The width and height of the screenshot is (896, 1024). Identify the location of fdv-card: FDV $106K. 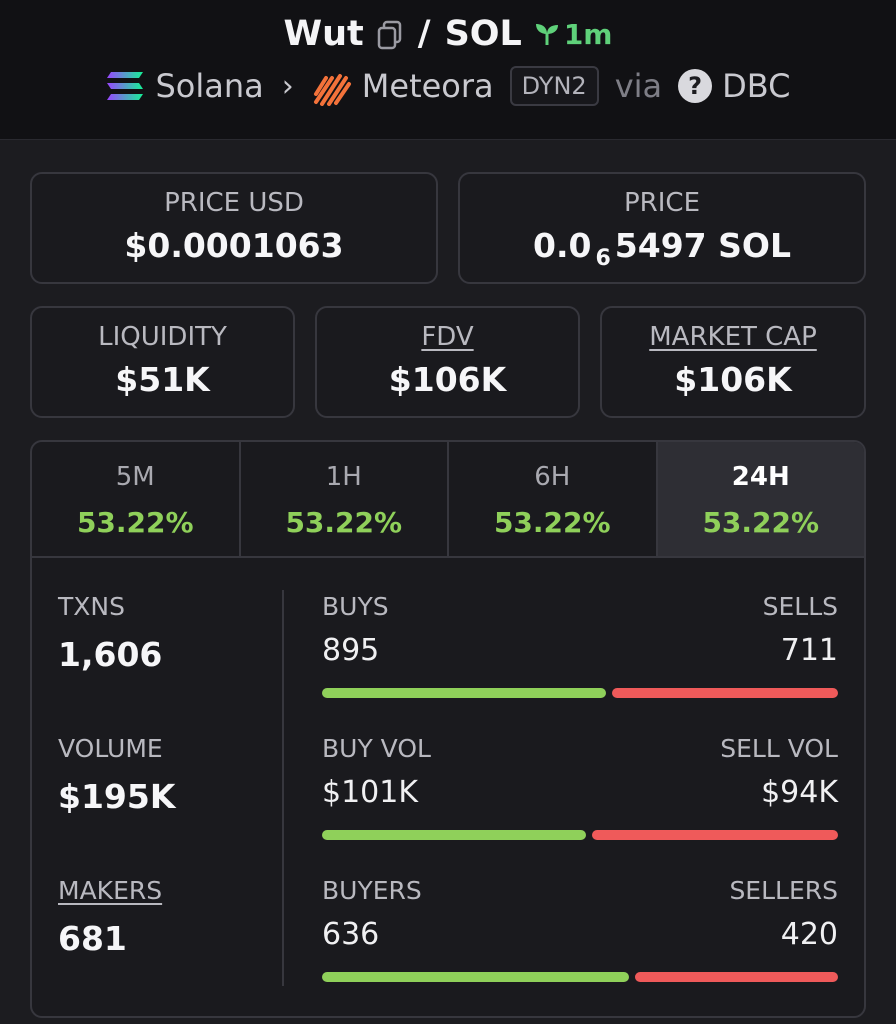
(447, 362).